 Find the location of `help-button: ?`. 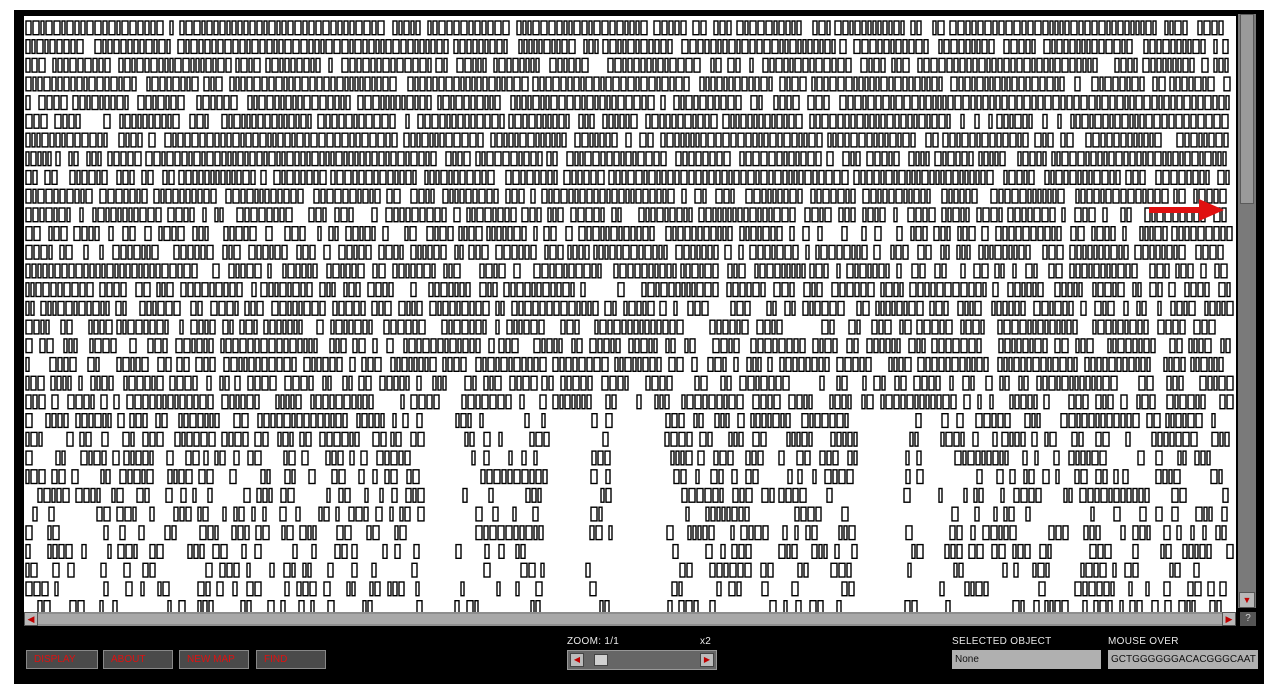

help-button: ? is located at coordinates (1248, 619).